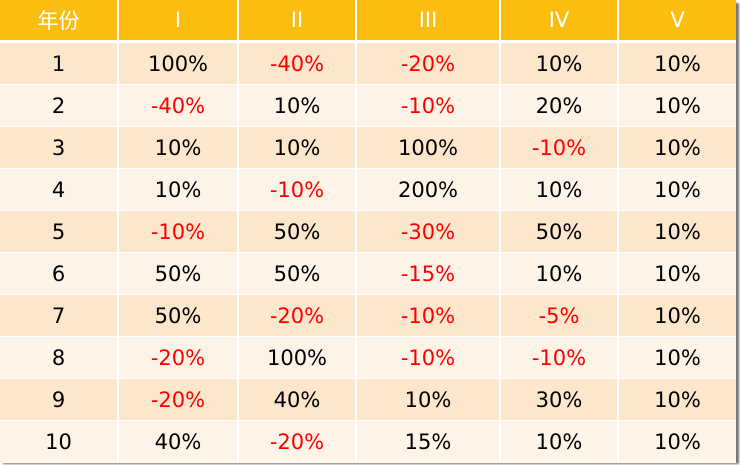  What do you see at coordinates (559, 105) in the screenshot?
I see `return-cell: 20%` at bounding box center [559, 105].